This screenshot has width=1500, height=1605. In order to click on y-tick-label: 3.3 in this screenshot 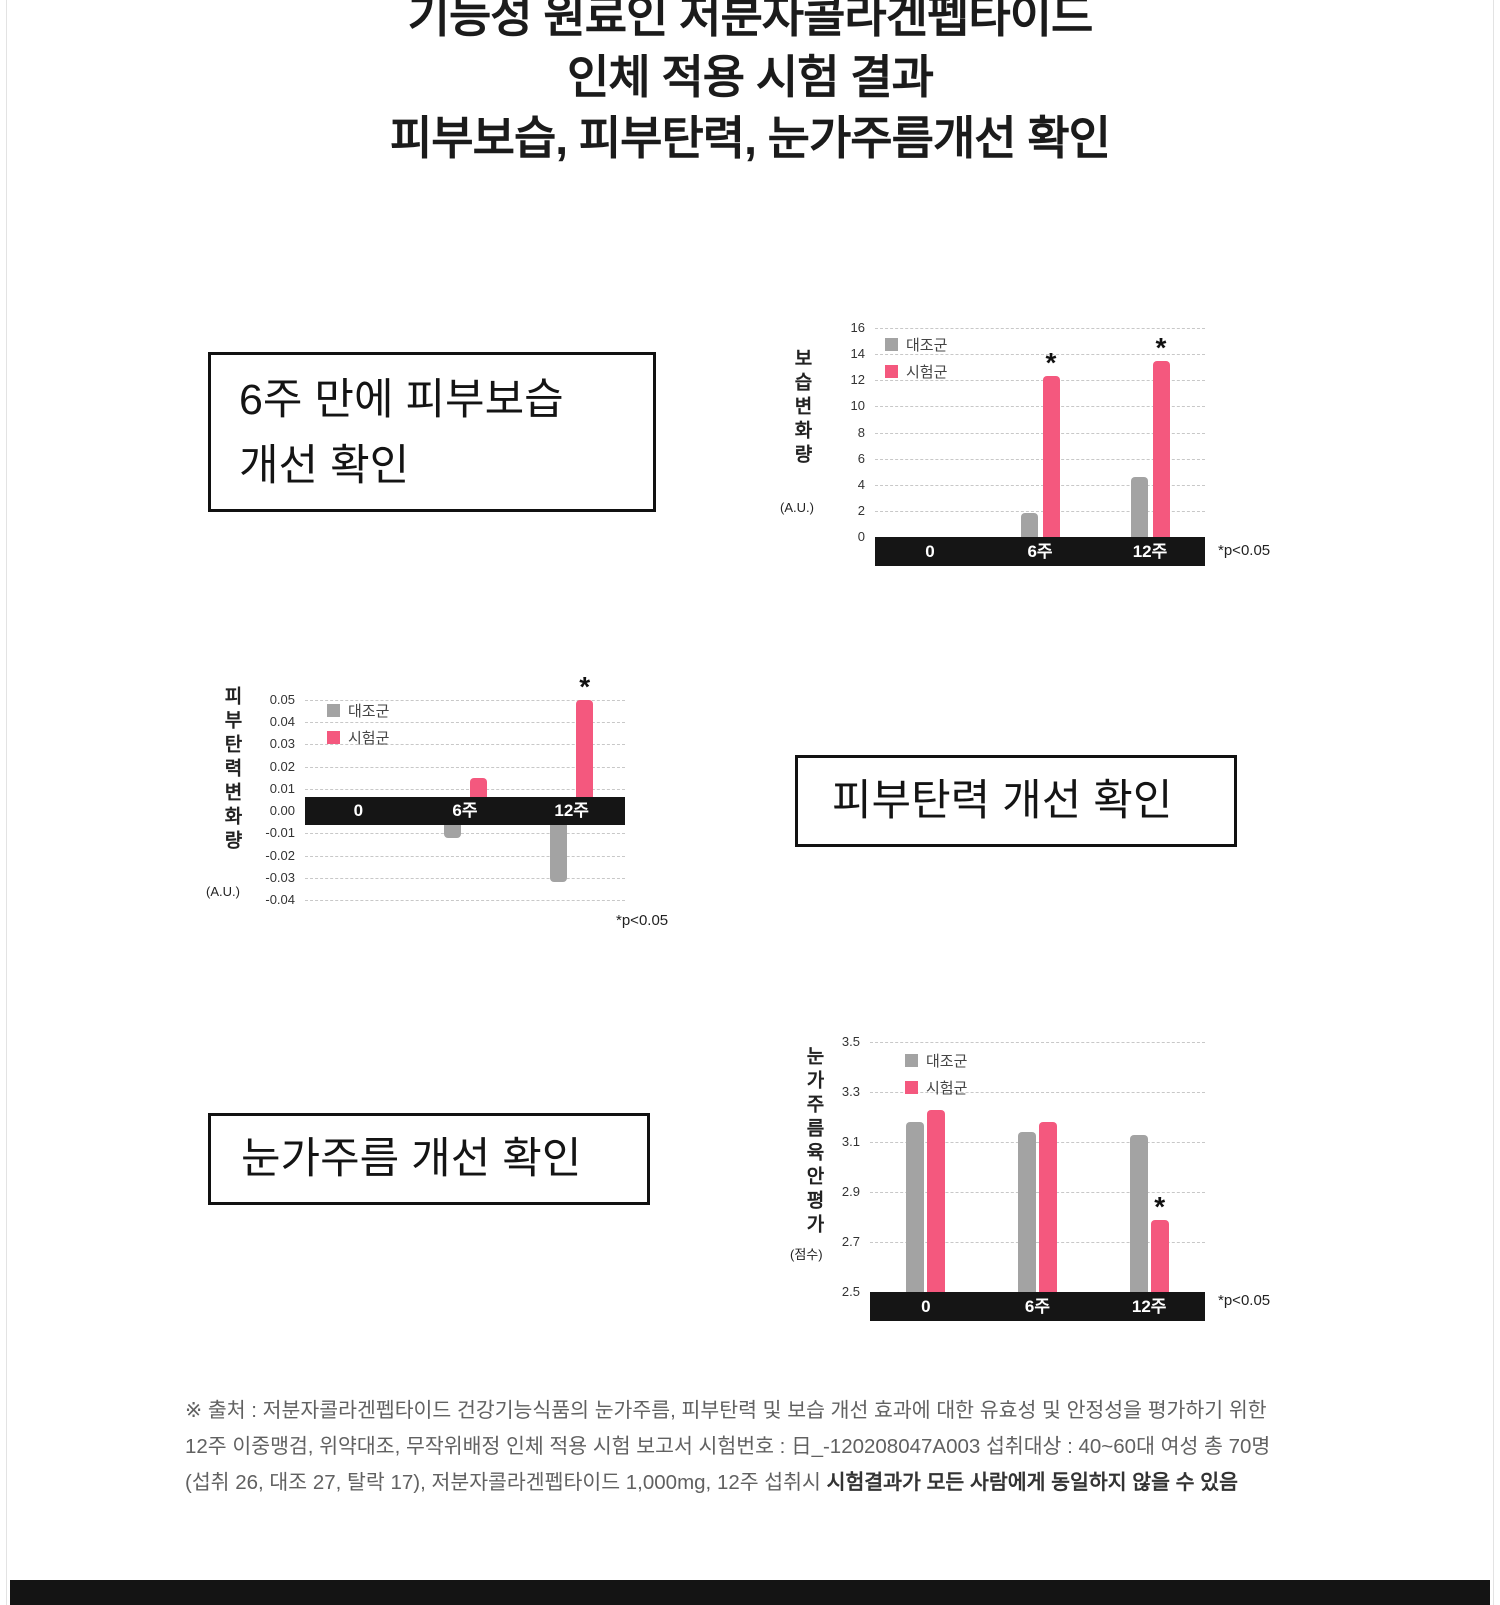, I will do `click(850, 1091)`.